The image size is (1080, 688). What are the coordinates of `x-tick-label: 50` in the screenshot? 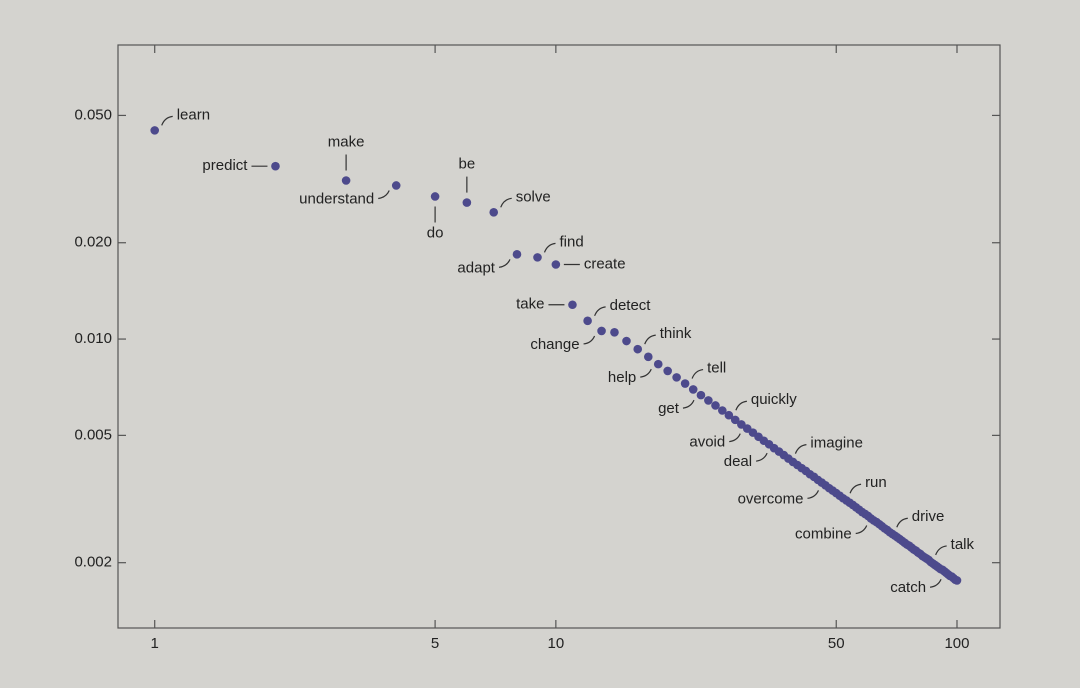 It's located at (836, 643).